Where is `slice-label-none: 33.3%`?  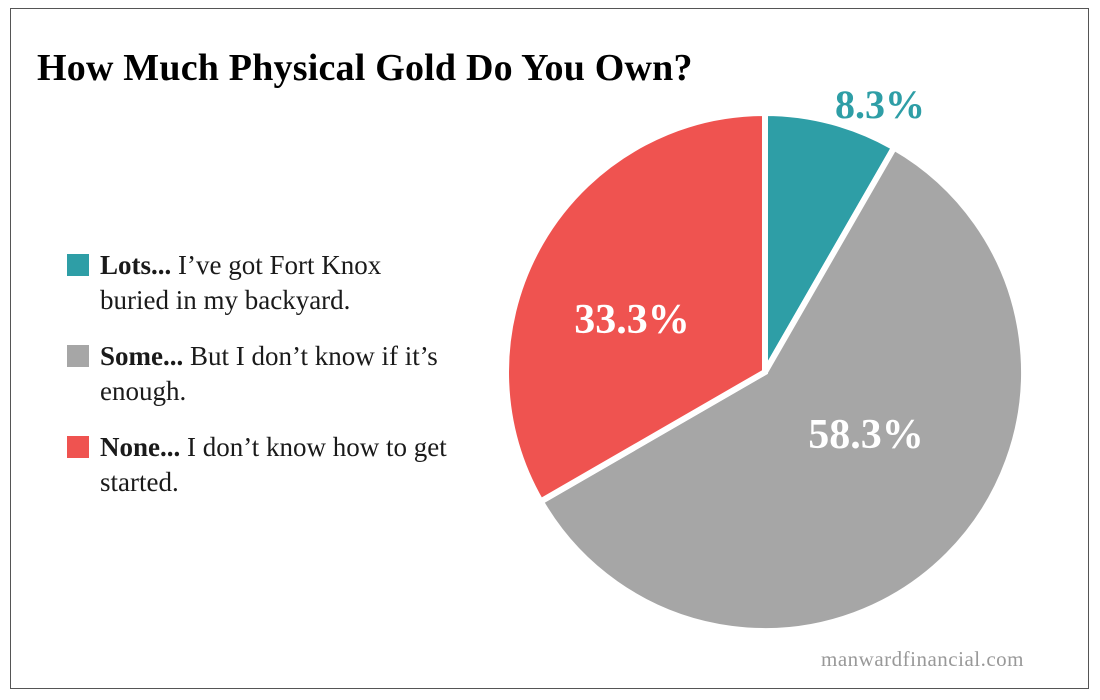 slice-label-none: 33.3% is located at coordinates (632, 320).